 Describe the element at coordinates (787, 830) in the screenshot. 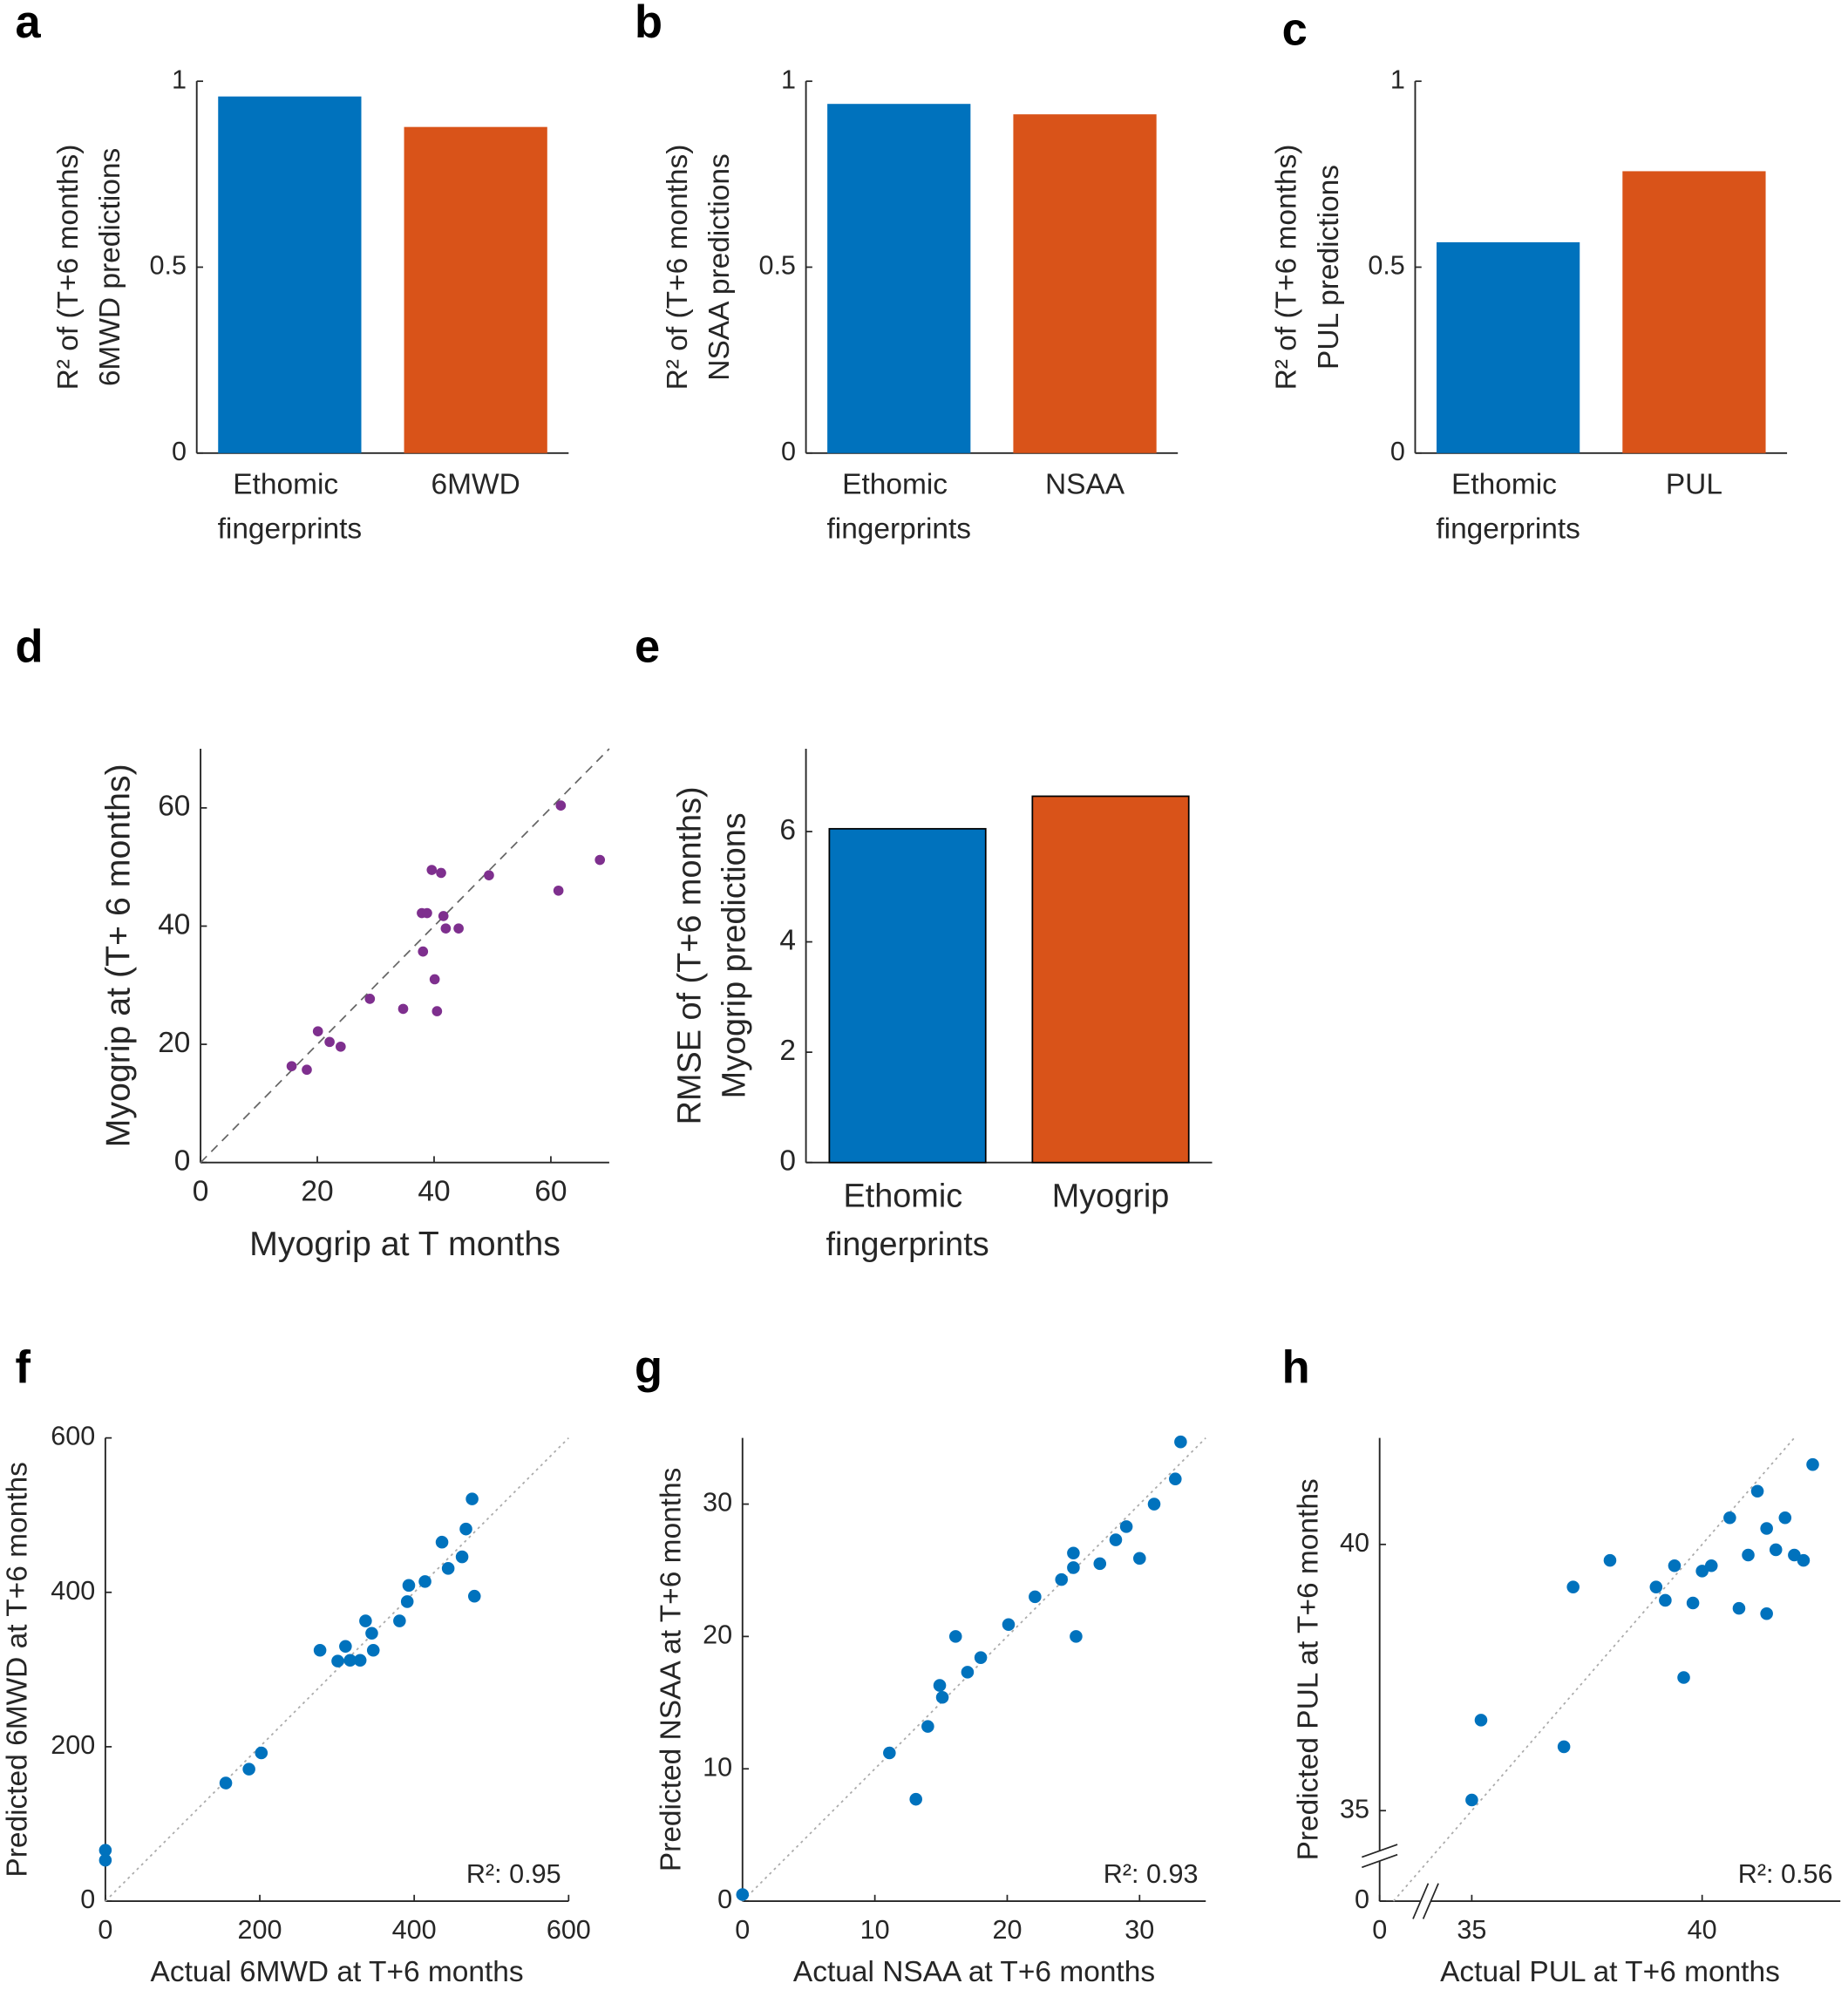

I see `y-tick-label: 6` at that location.